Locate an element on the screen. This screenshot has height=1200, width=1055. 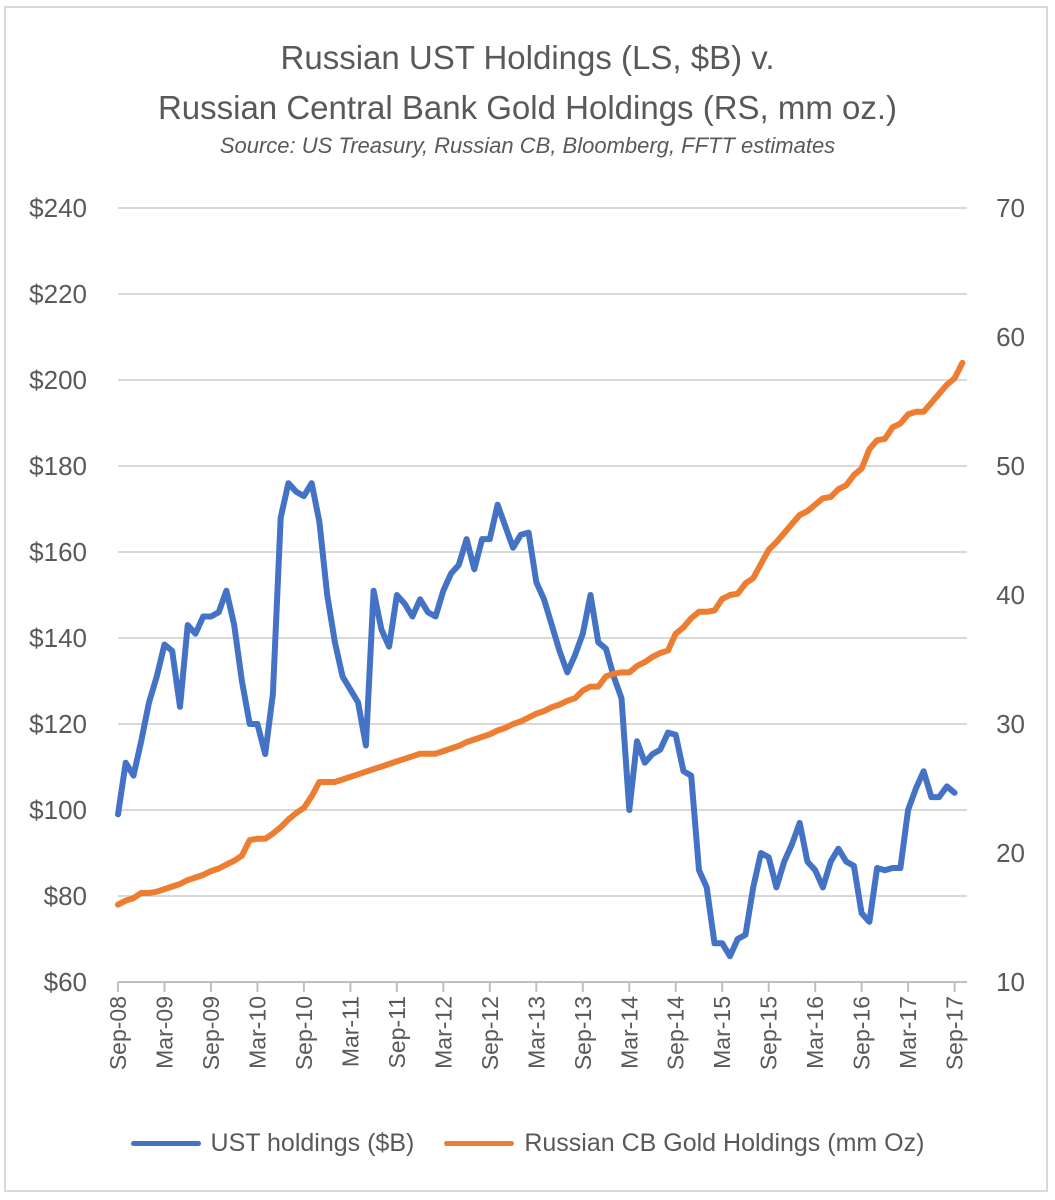
right-tick-label: 40 is located at coordinates (1010, 595).